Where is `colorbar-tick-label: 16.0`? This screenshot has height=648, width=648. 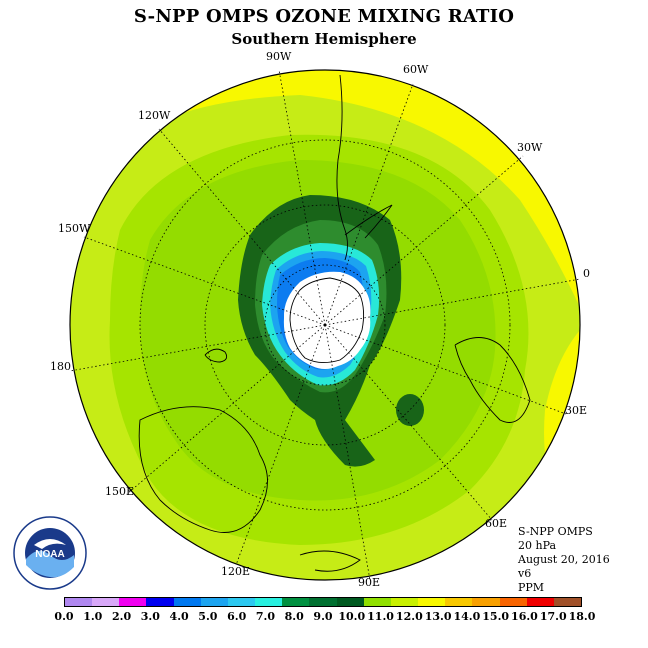
colorbar-tick-label: 16.0 is located at coordinates (524, 616).